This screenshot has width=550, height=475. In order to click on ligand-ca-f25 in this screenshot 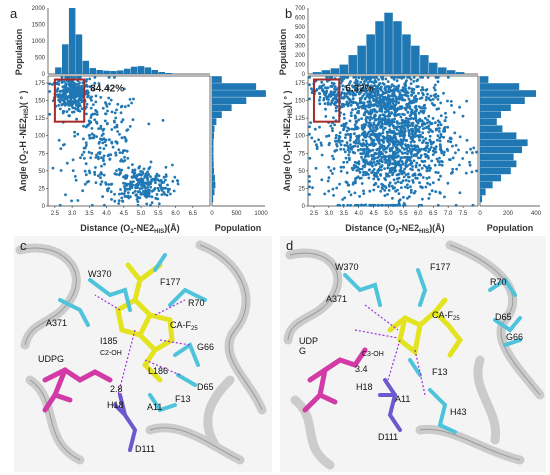, I will do `click(425, 327)`.